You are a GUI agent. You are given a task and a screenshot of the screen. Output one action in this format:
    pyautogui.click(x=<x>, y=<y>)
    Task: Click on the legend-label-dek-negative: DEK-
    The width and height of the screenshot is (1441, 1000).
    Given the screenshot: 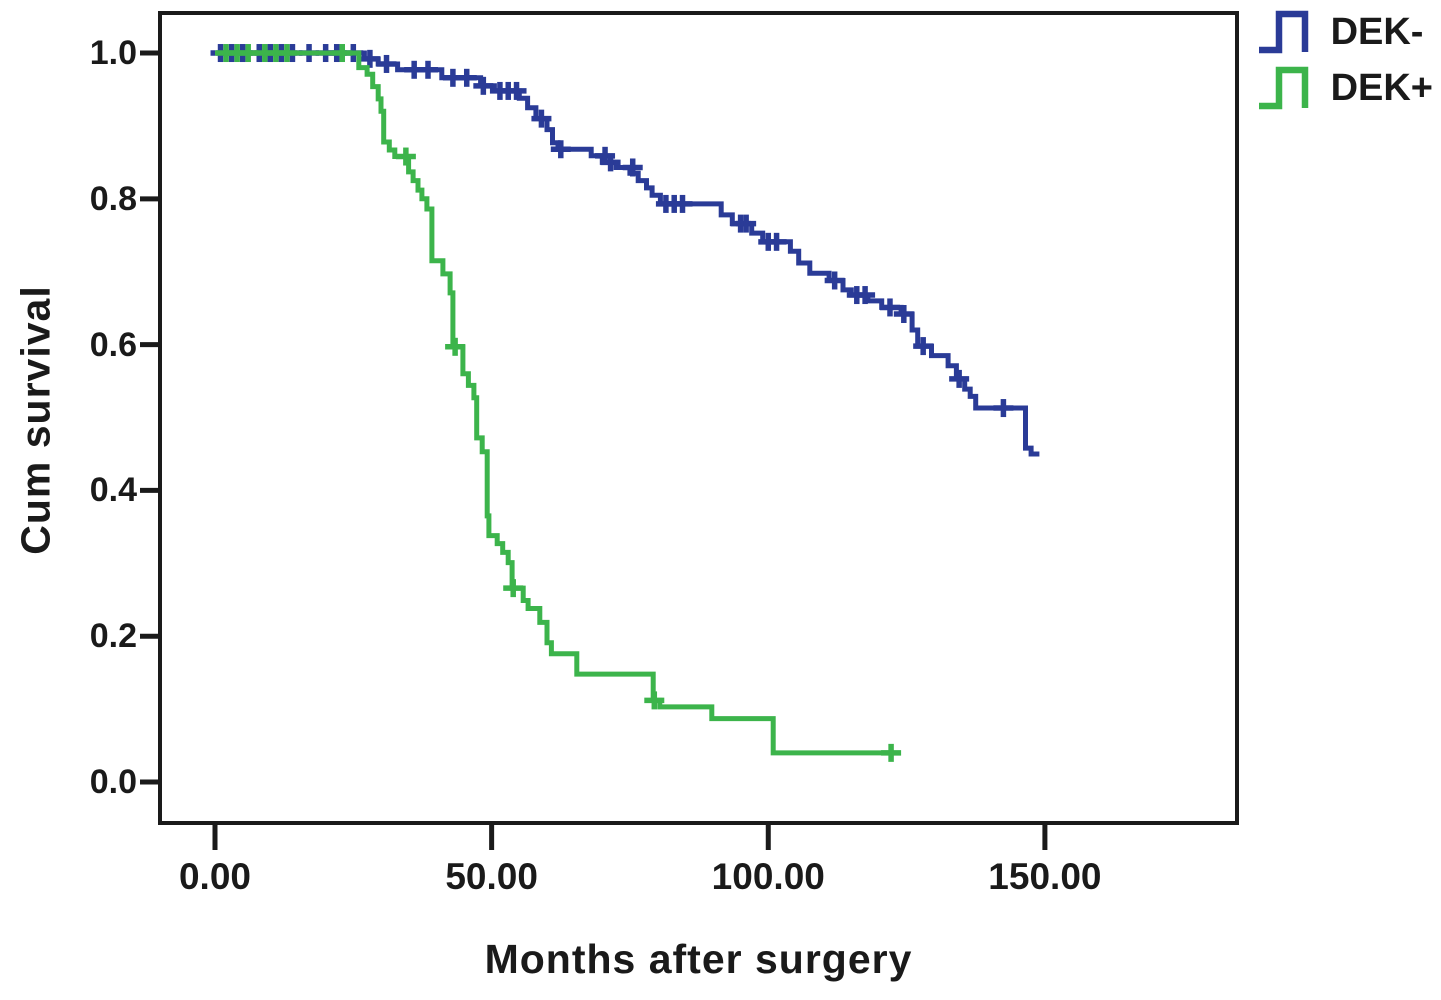 What is the action you would take?
    pyautogui.click(x=1377, y=32)
    